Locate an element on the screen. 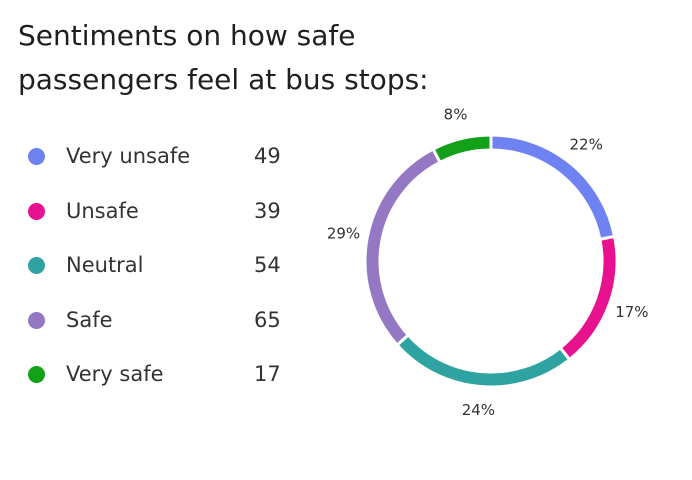 The width and height of the screenshot is (692, 480). slice-percent-label-safe: 29% is located at coordinates (343, 233).